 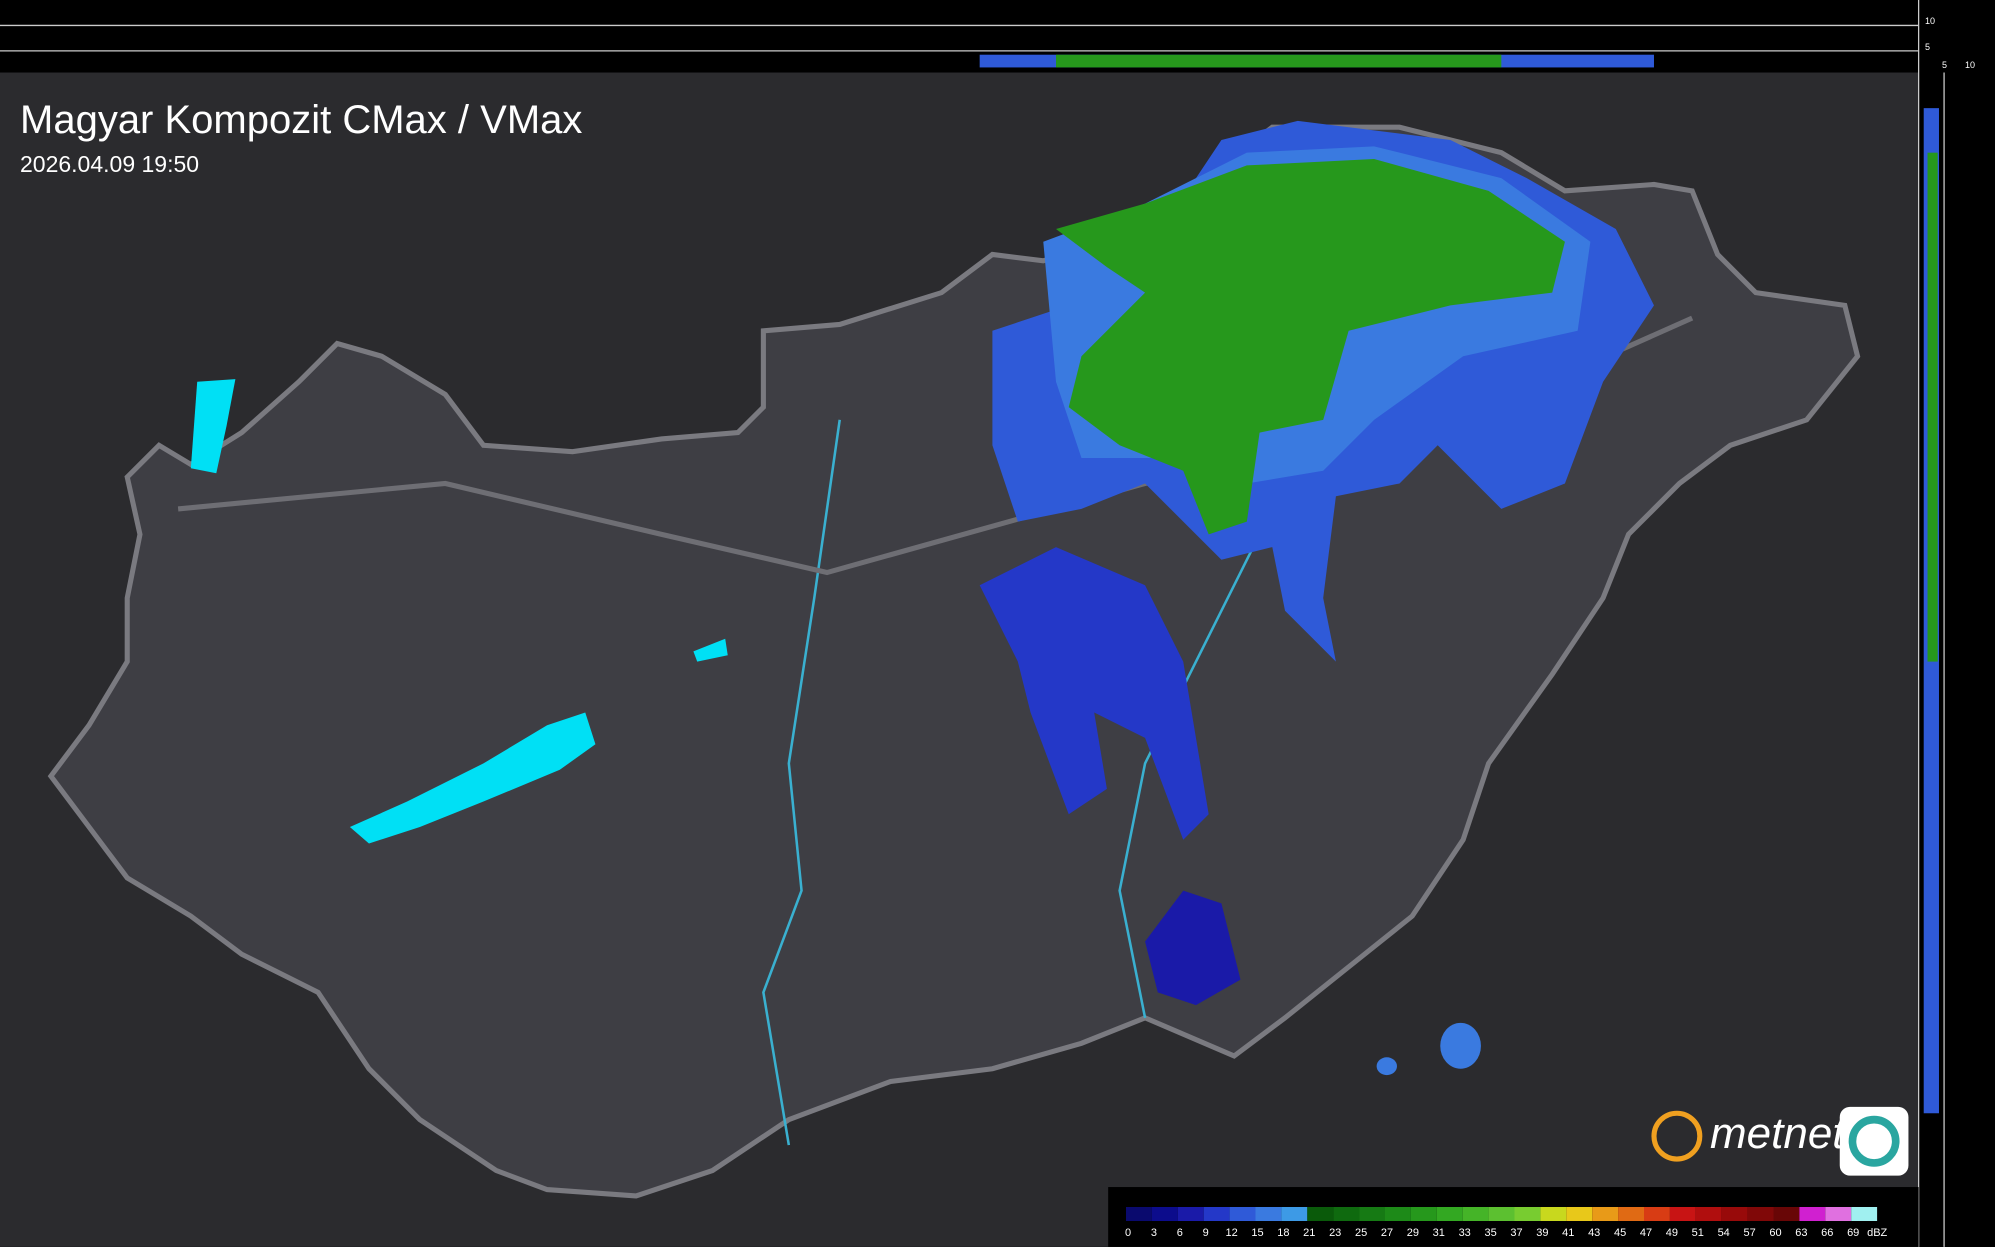 I want to click on legend-label: 0, so click(x=1128, y=1233).